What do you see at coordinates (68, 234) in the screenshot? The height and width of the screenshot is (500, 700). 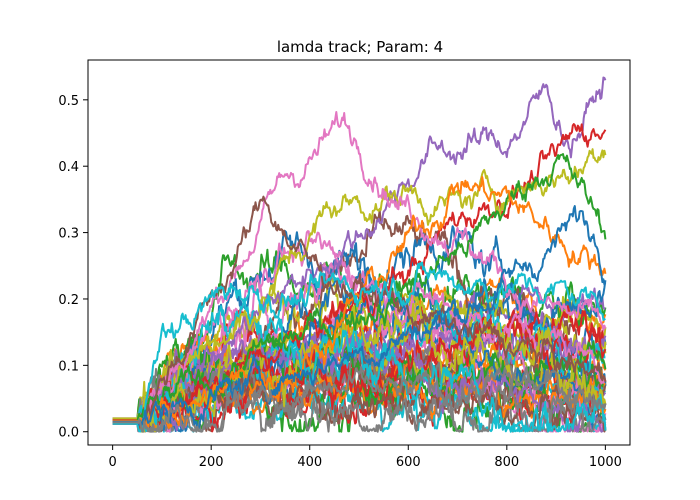 I see `y-tick-label: 0.3` at bounding box center [68, 234].